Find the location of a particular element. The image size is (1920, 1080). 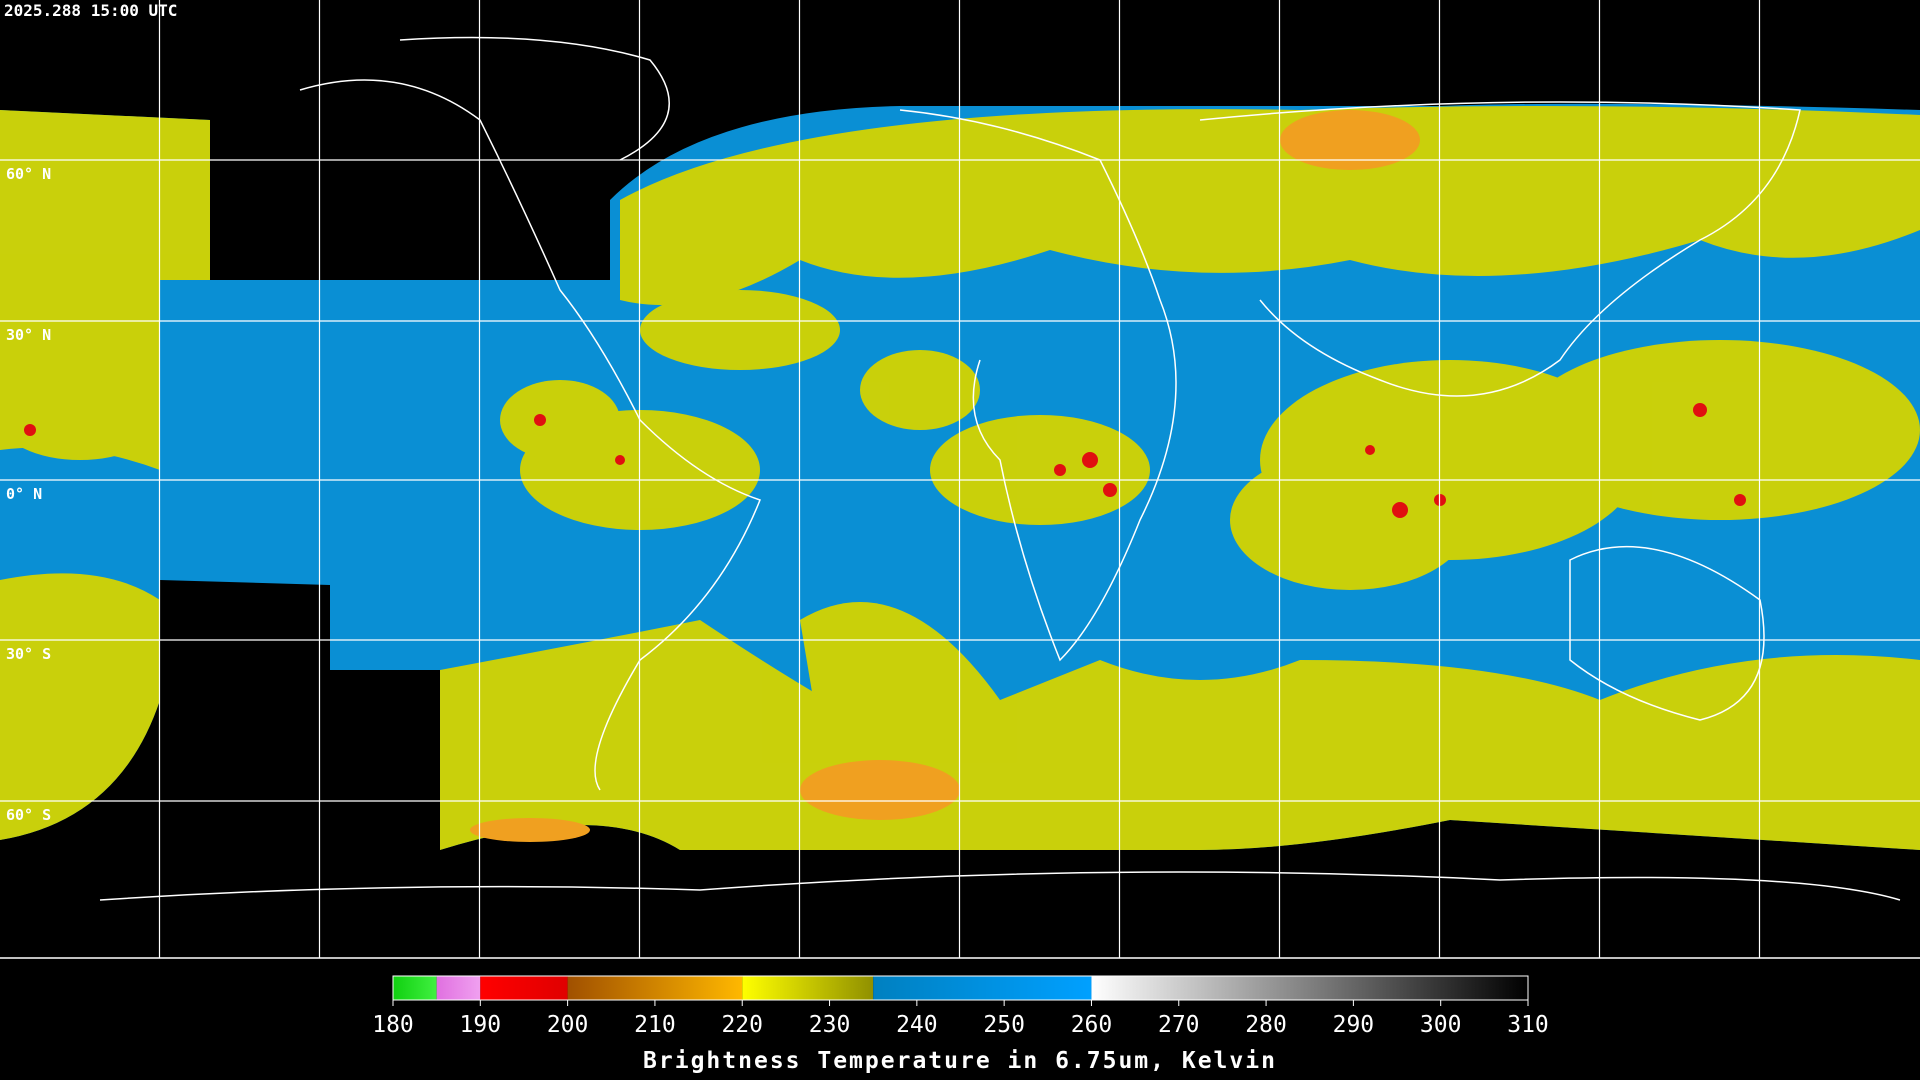

colorbar-tick-label: 270 is located at coordinates (1179, 1025).